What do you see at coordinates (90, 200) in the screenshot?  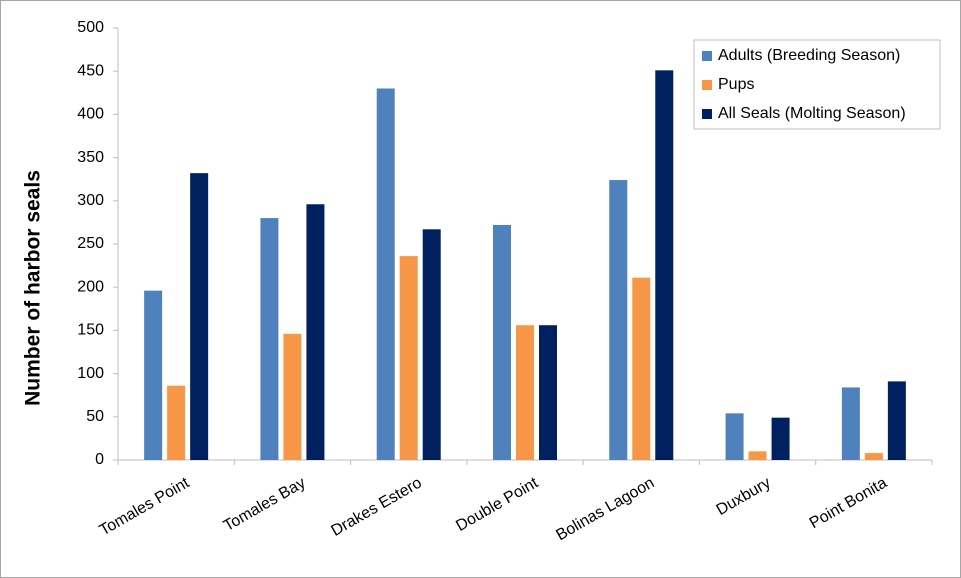 I see `y-tick-label: 300` at bounding box center [90, 200].